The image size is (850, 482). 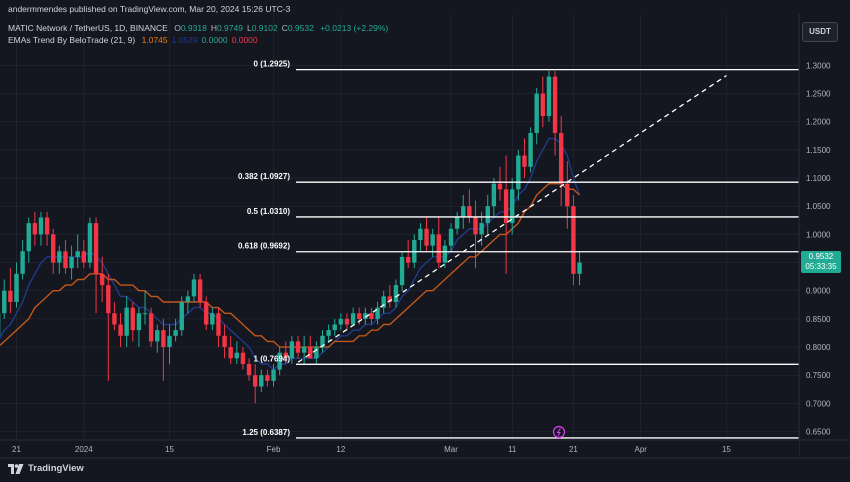 I want to click on brand-name: TradingView, so click(x=56, y=468).